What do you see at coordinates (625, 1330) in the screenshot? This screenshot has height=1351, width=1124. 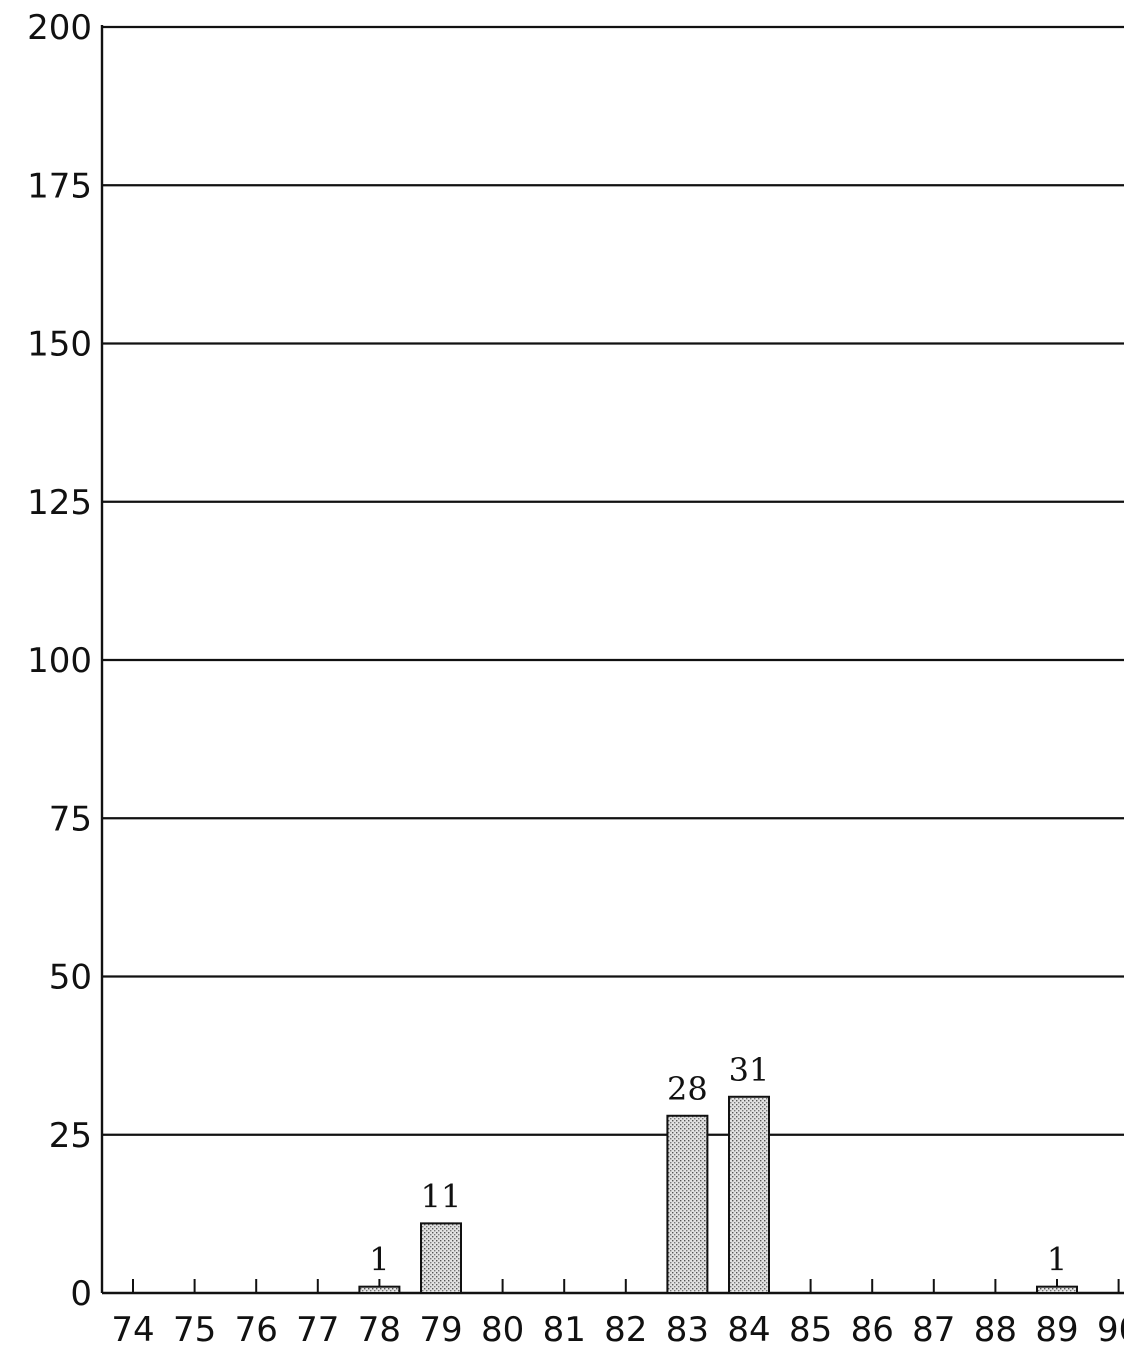 I see `x-tick-label: 82` at bounding box center [625, 1330].